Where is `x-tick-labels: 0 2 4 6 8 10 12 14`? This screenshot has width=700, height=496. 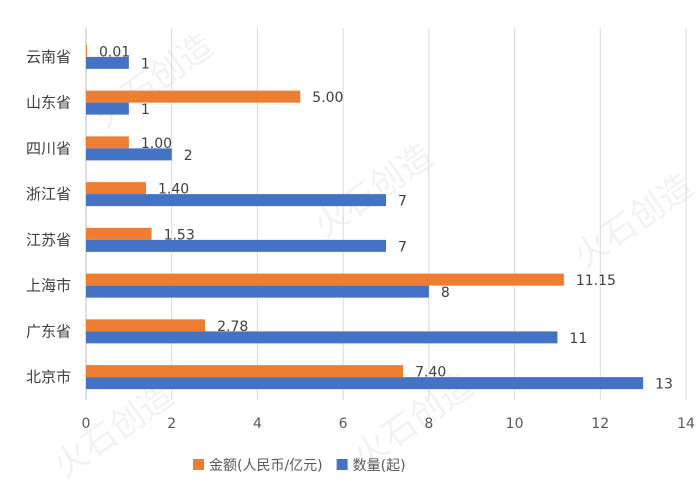
x-tick-labels: 0 2 4 6 8 10 12 14 is located at coordinates (388, 424).